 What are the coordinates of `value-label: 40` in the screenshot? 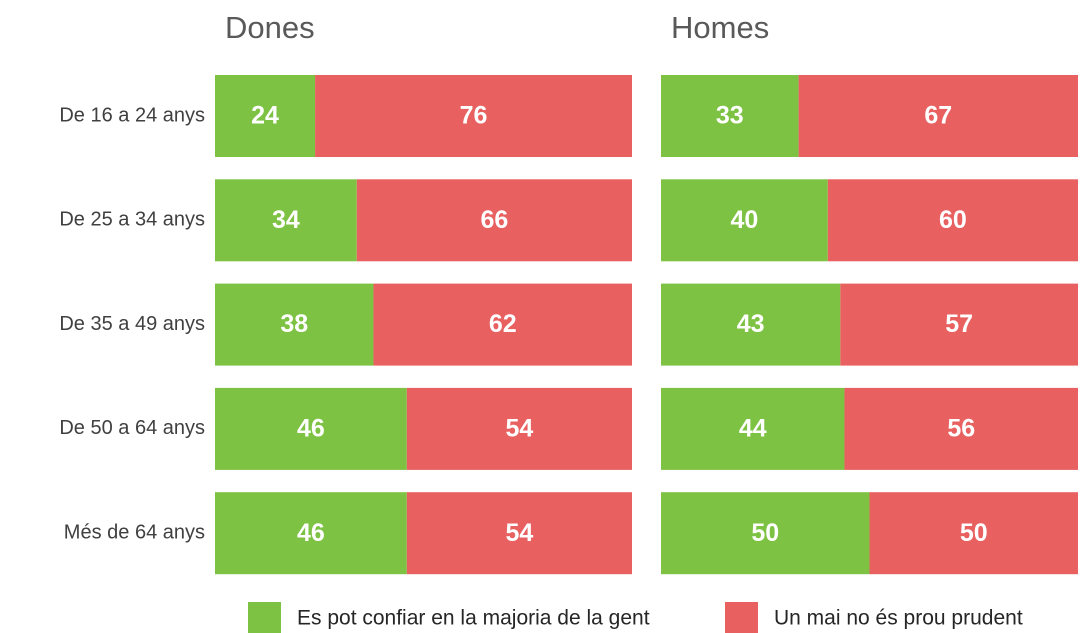 It's located at (744, 220).